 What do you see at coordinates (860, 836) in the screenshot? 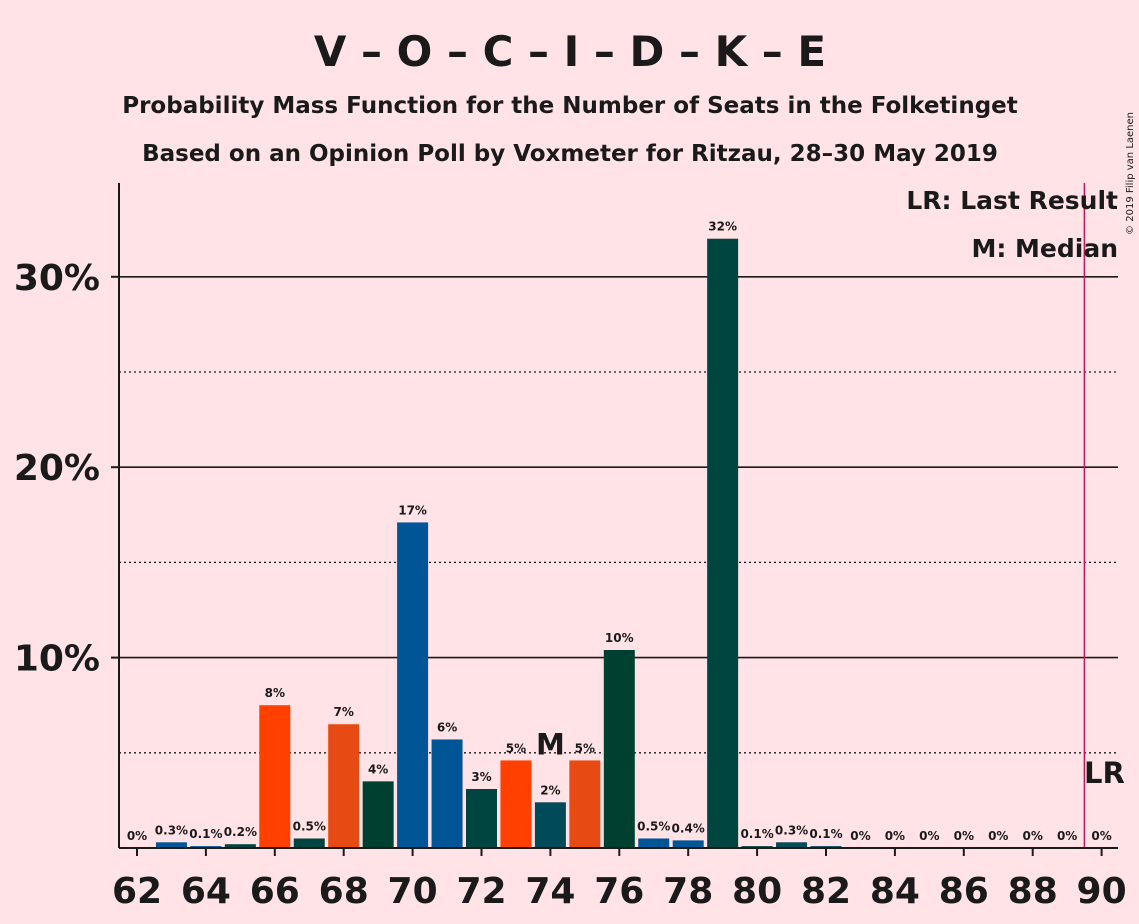
I see `bar-label-83: 0%` at bounding box center [860, 836].